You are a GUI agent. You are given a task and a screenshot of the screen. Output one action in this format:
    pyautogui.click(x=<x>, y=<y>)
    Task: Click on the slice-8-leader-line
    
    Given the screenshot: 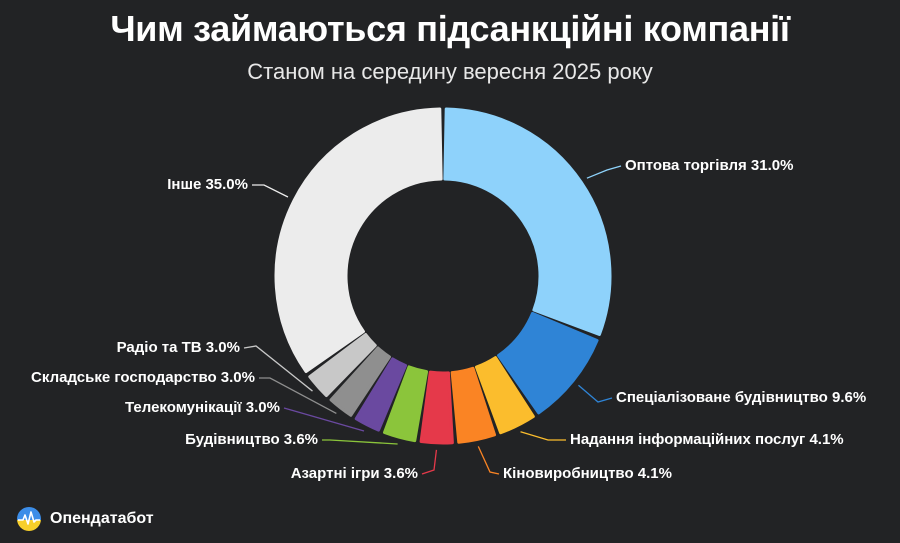 What is the action you would take?
    pyautogui.click(x=298, y=396)
    